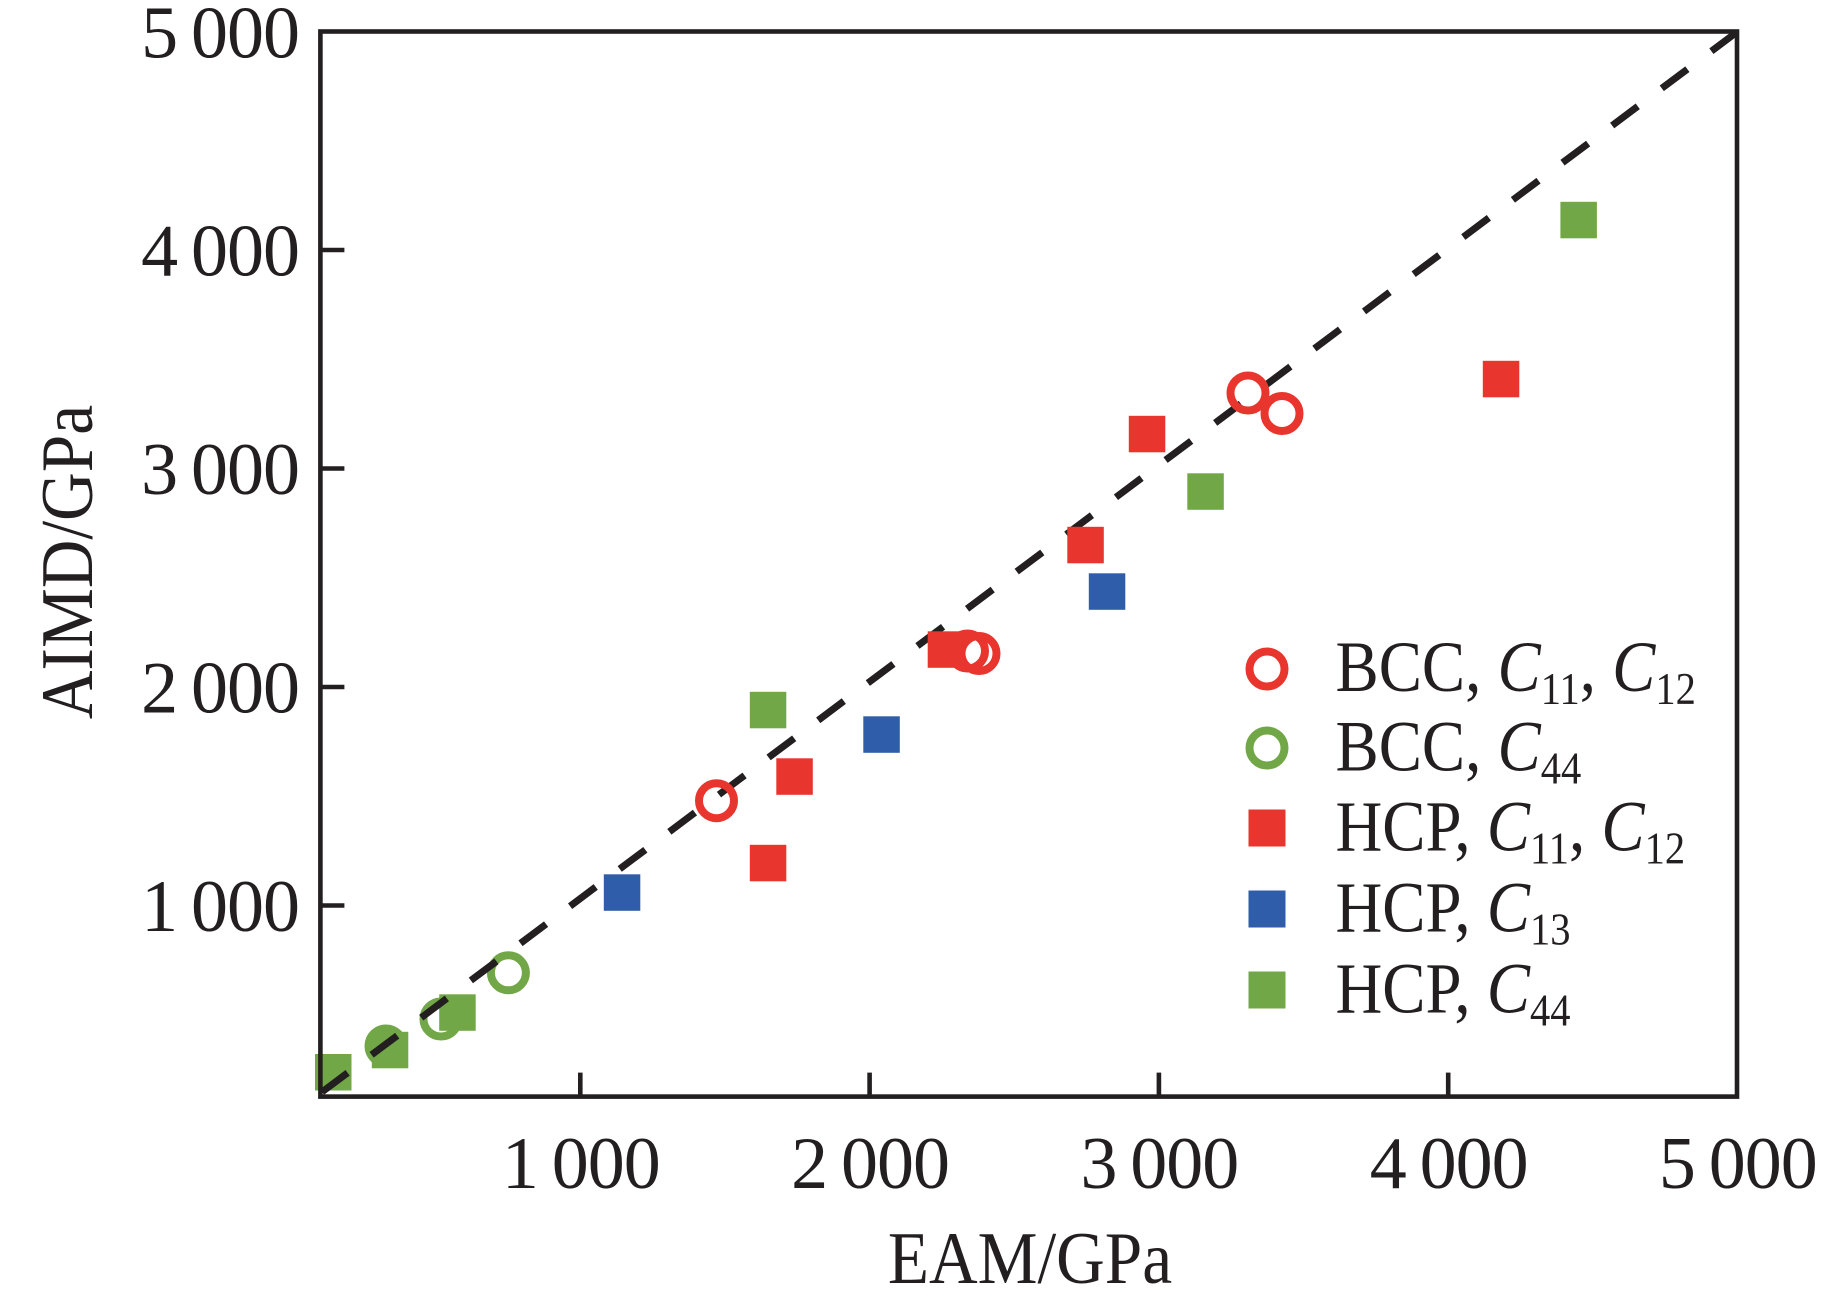 The width and height of the screenshot is (1843, 1299). Describe the element at coordinates (1516, 671) in the screenshot. I see `svg-text: BCC, C11, C12` at that location.